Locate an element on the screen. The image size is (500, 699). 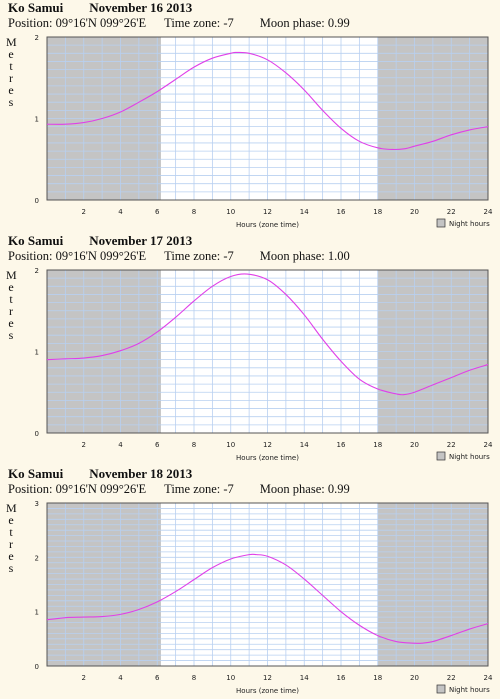
panel-title: Ko Samui November 16 2013 is located at coordinates (100, 8).